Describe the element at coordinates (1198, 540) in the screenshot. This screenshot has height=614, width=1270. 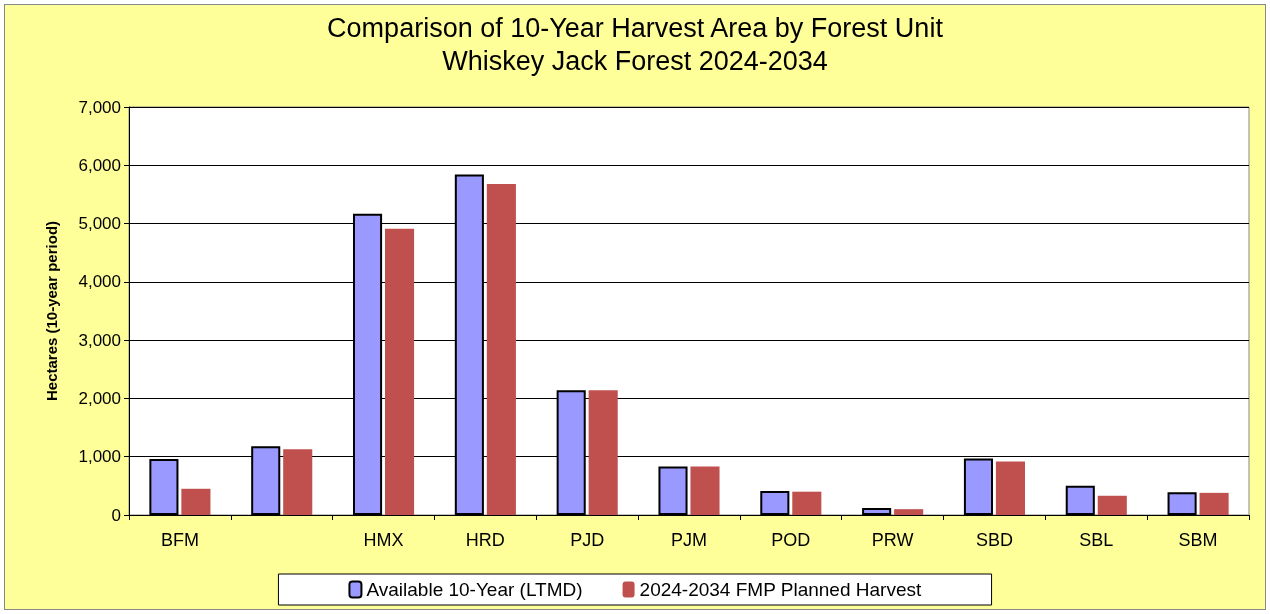
I see `x-tick-label: SBM` at that location.